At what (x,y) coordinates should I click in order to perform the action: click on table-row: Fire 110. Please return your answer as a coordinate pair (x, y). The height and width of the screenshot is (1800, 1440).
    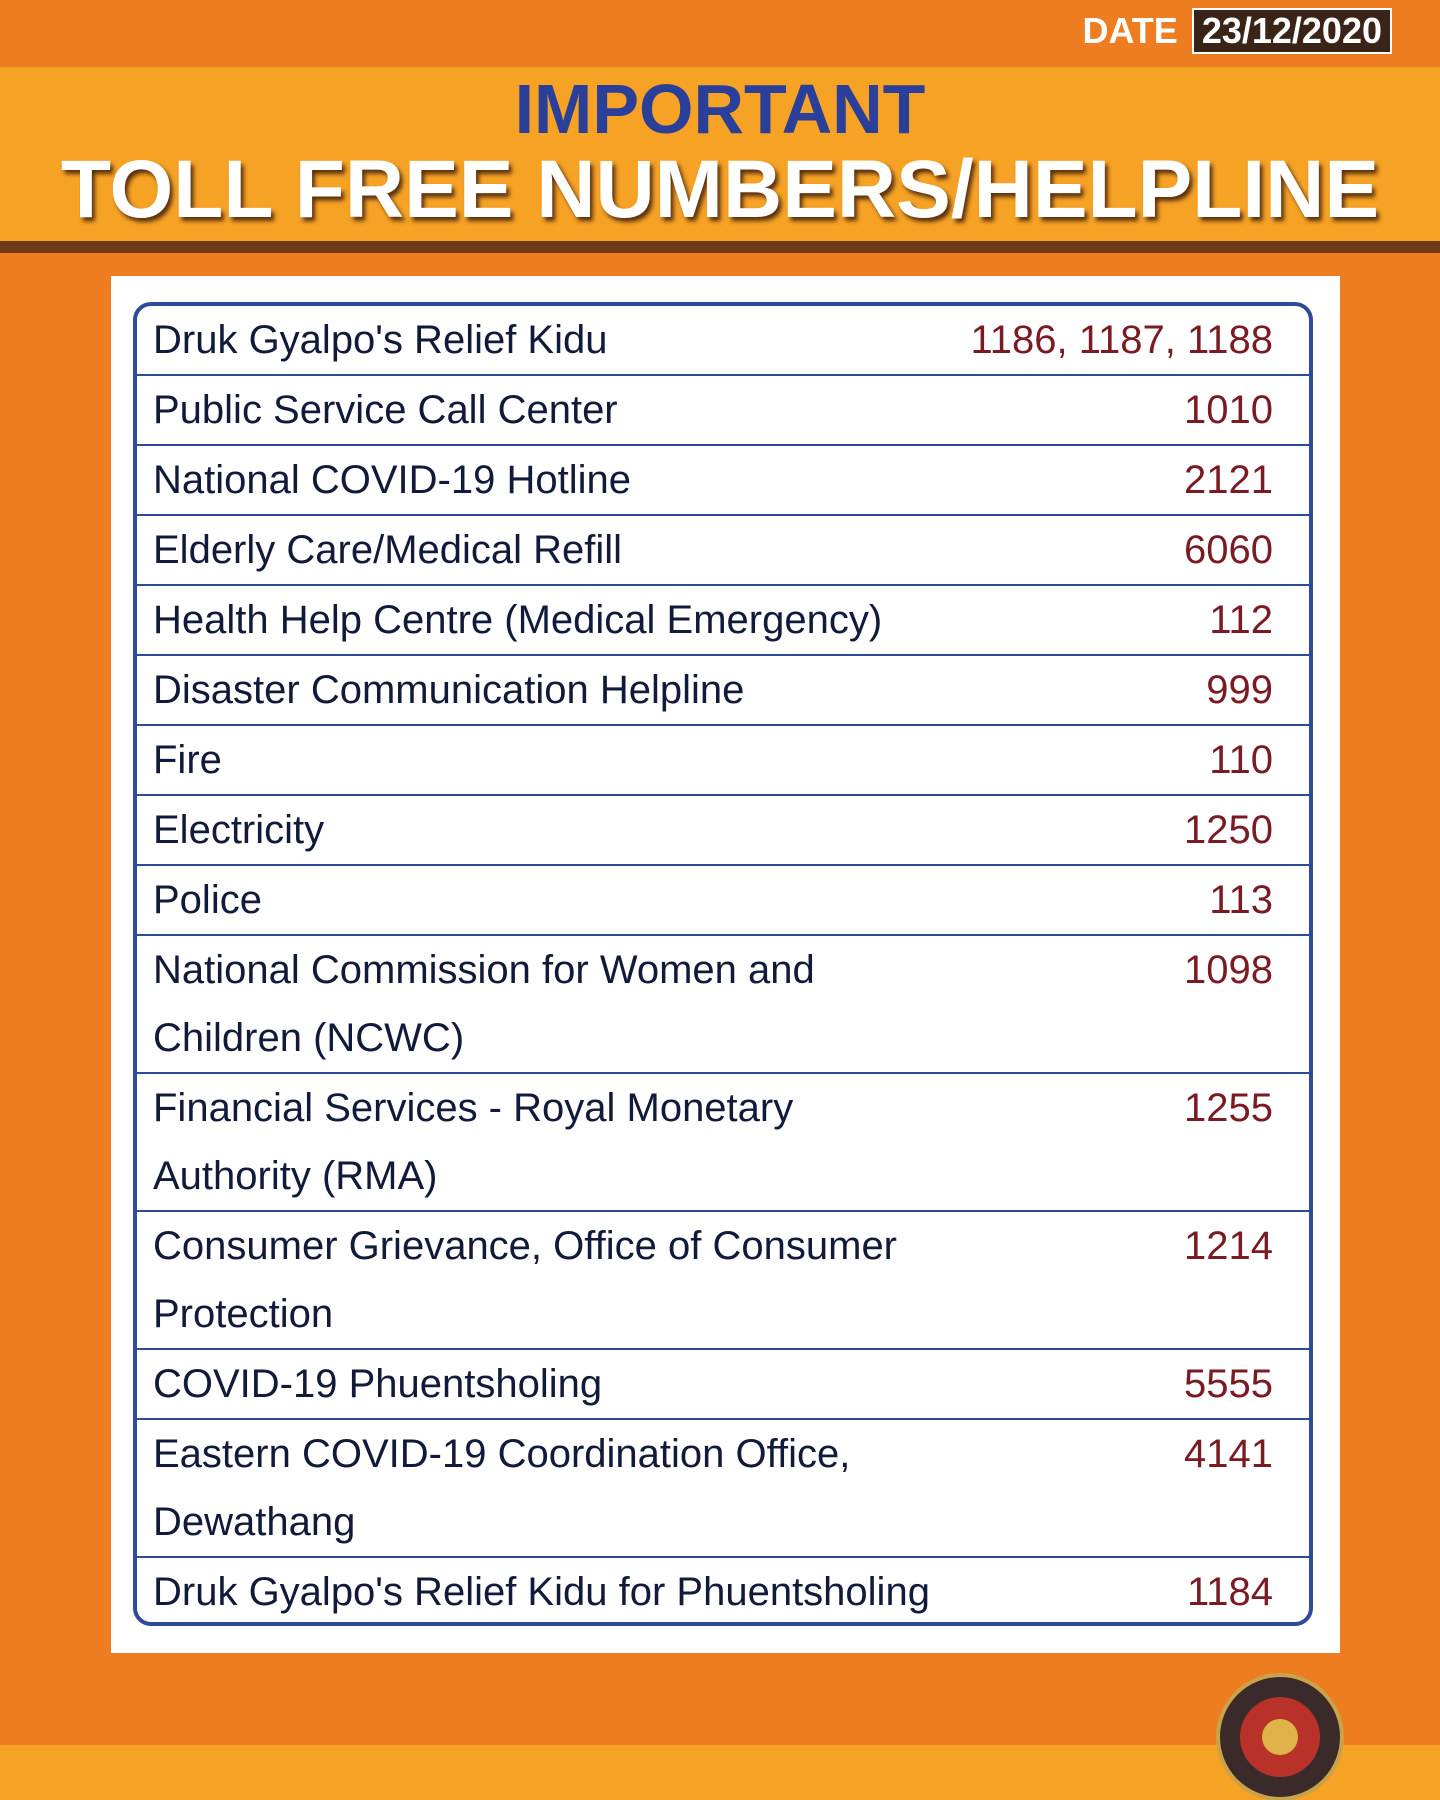
    Looking at the image, I should click on (723, 760).